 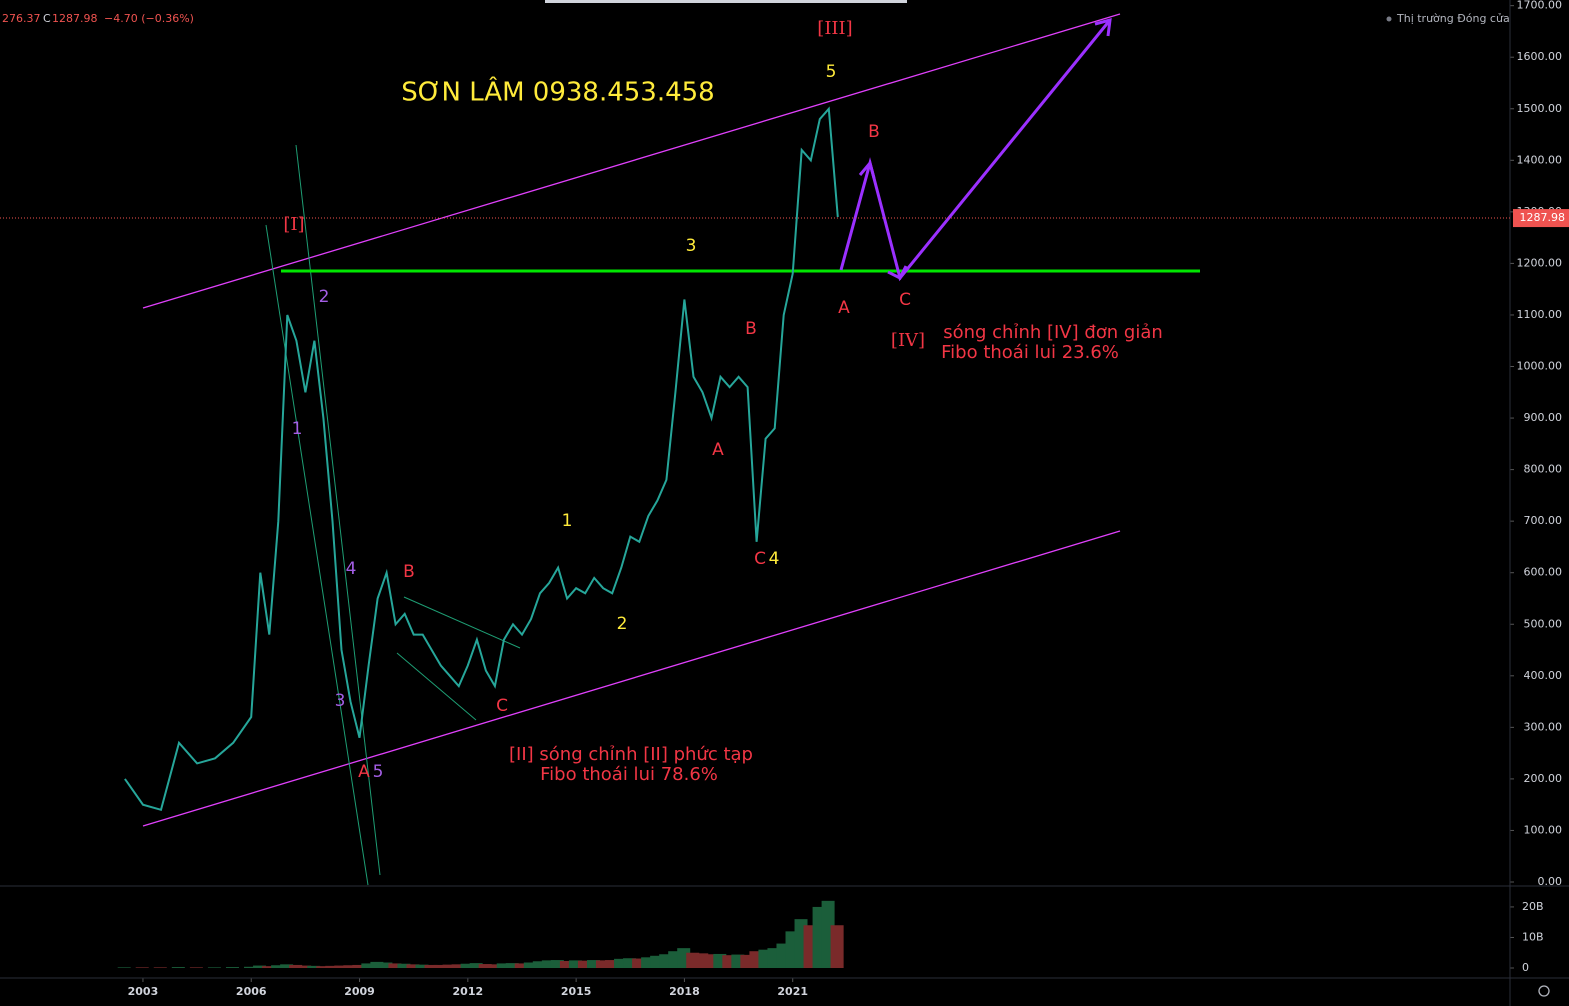 I want to click on volume-tick-label: 0, so click(x=1525, y=967).